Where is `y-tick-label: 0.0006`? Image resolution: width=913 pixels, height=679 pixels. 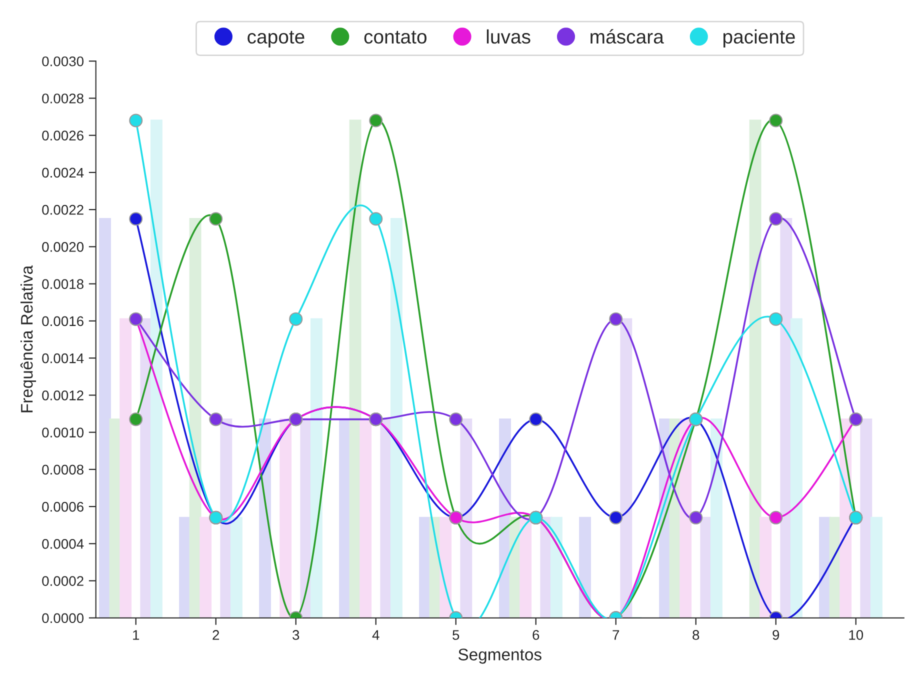 y-tick-label: 0.0006 is located at coordinates (63, 507).